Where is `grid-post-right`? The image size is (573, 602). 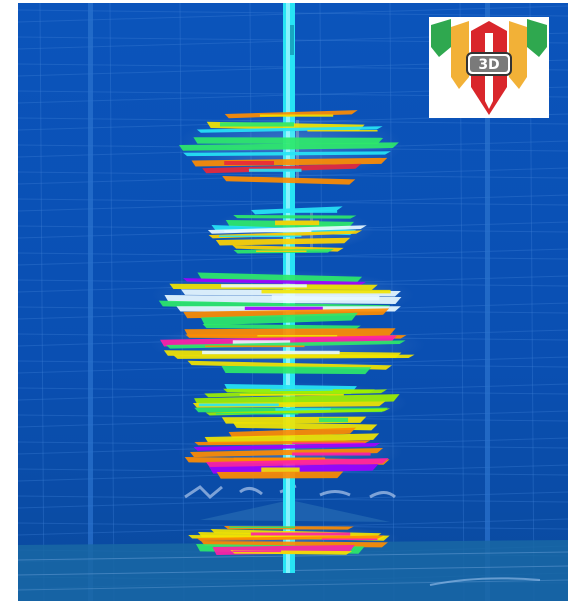 grid-post-right is located at coordinates (487, 302).